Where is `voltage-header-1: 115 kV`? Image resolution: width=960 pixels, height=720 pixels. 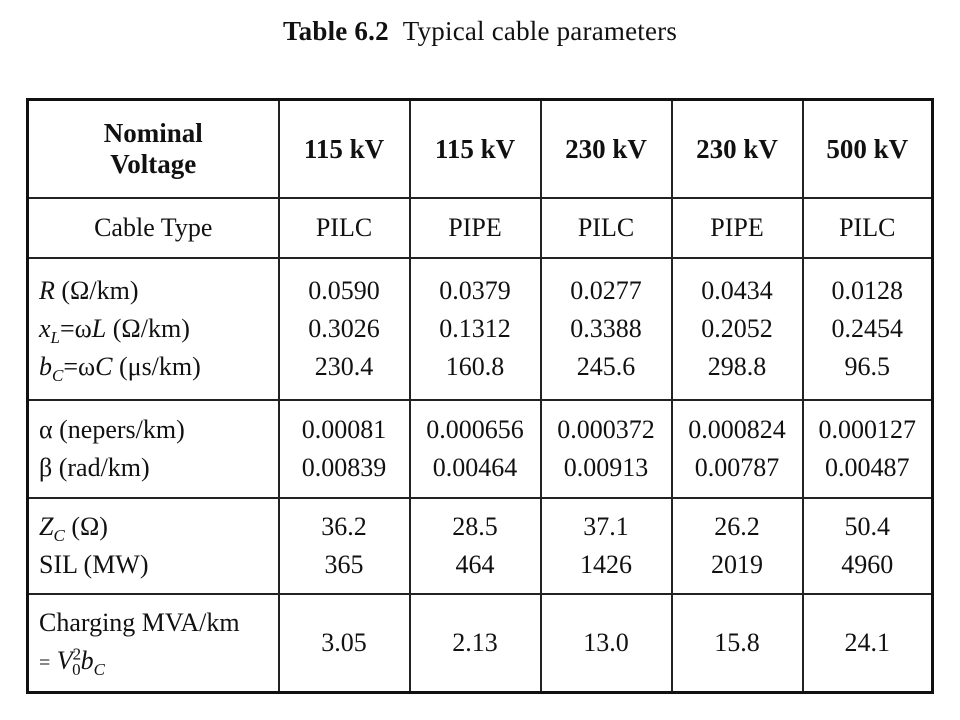
voltage-header-1: 115 kV is located at coordinates (344, 148).